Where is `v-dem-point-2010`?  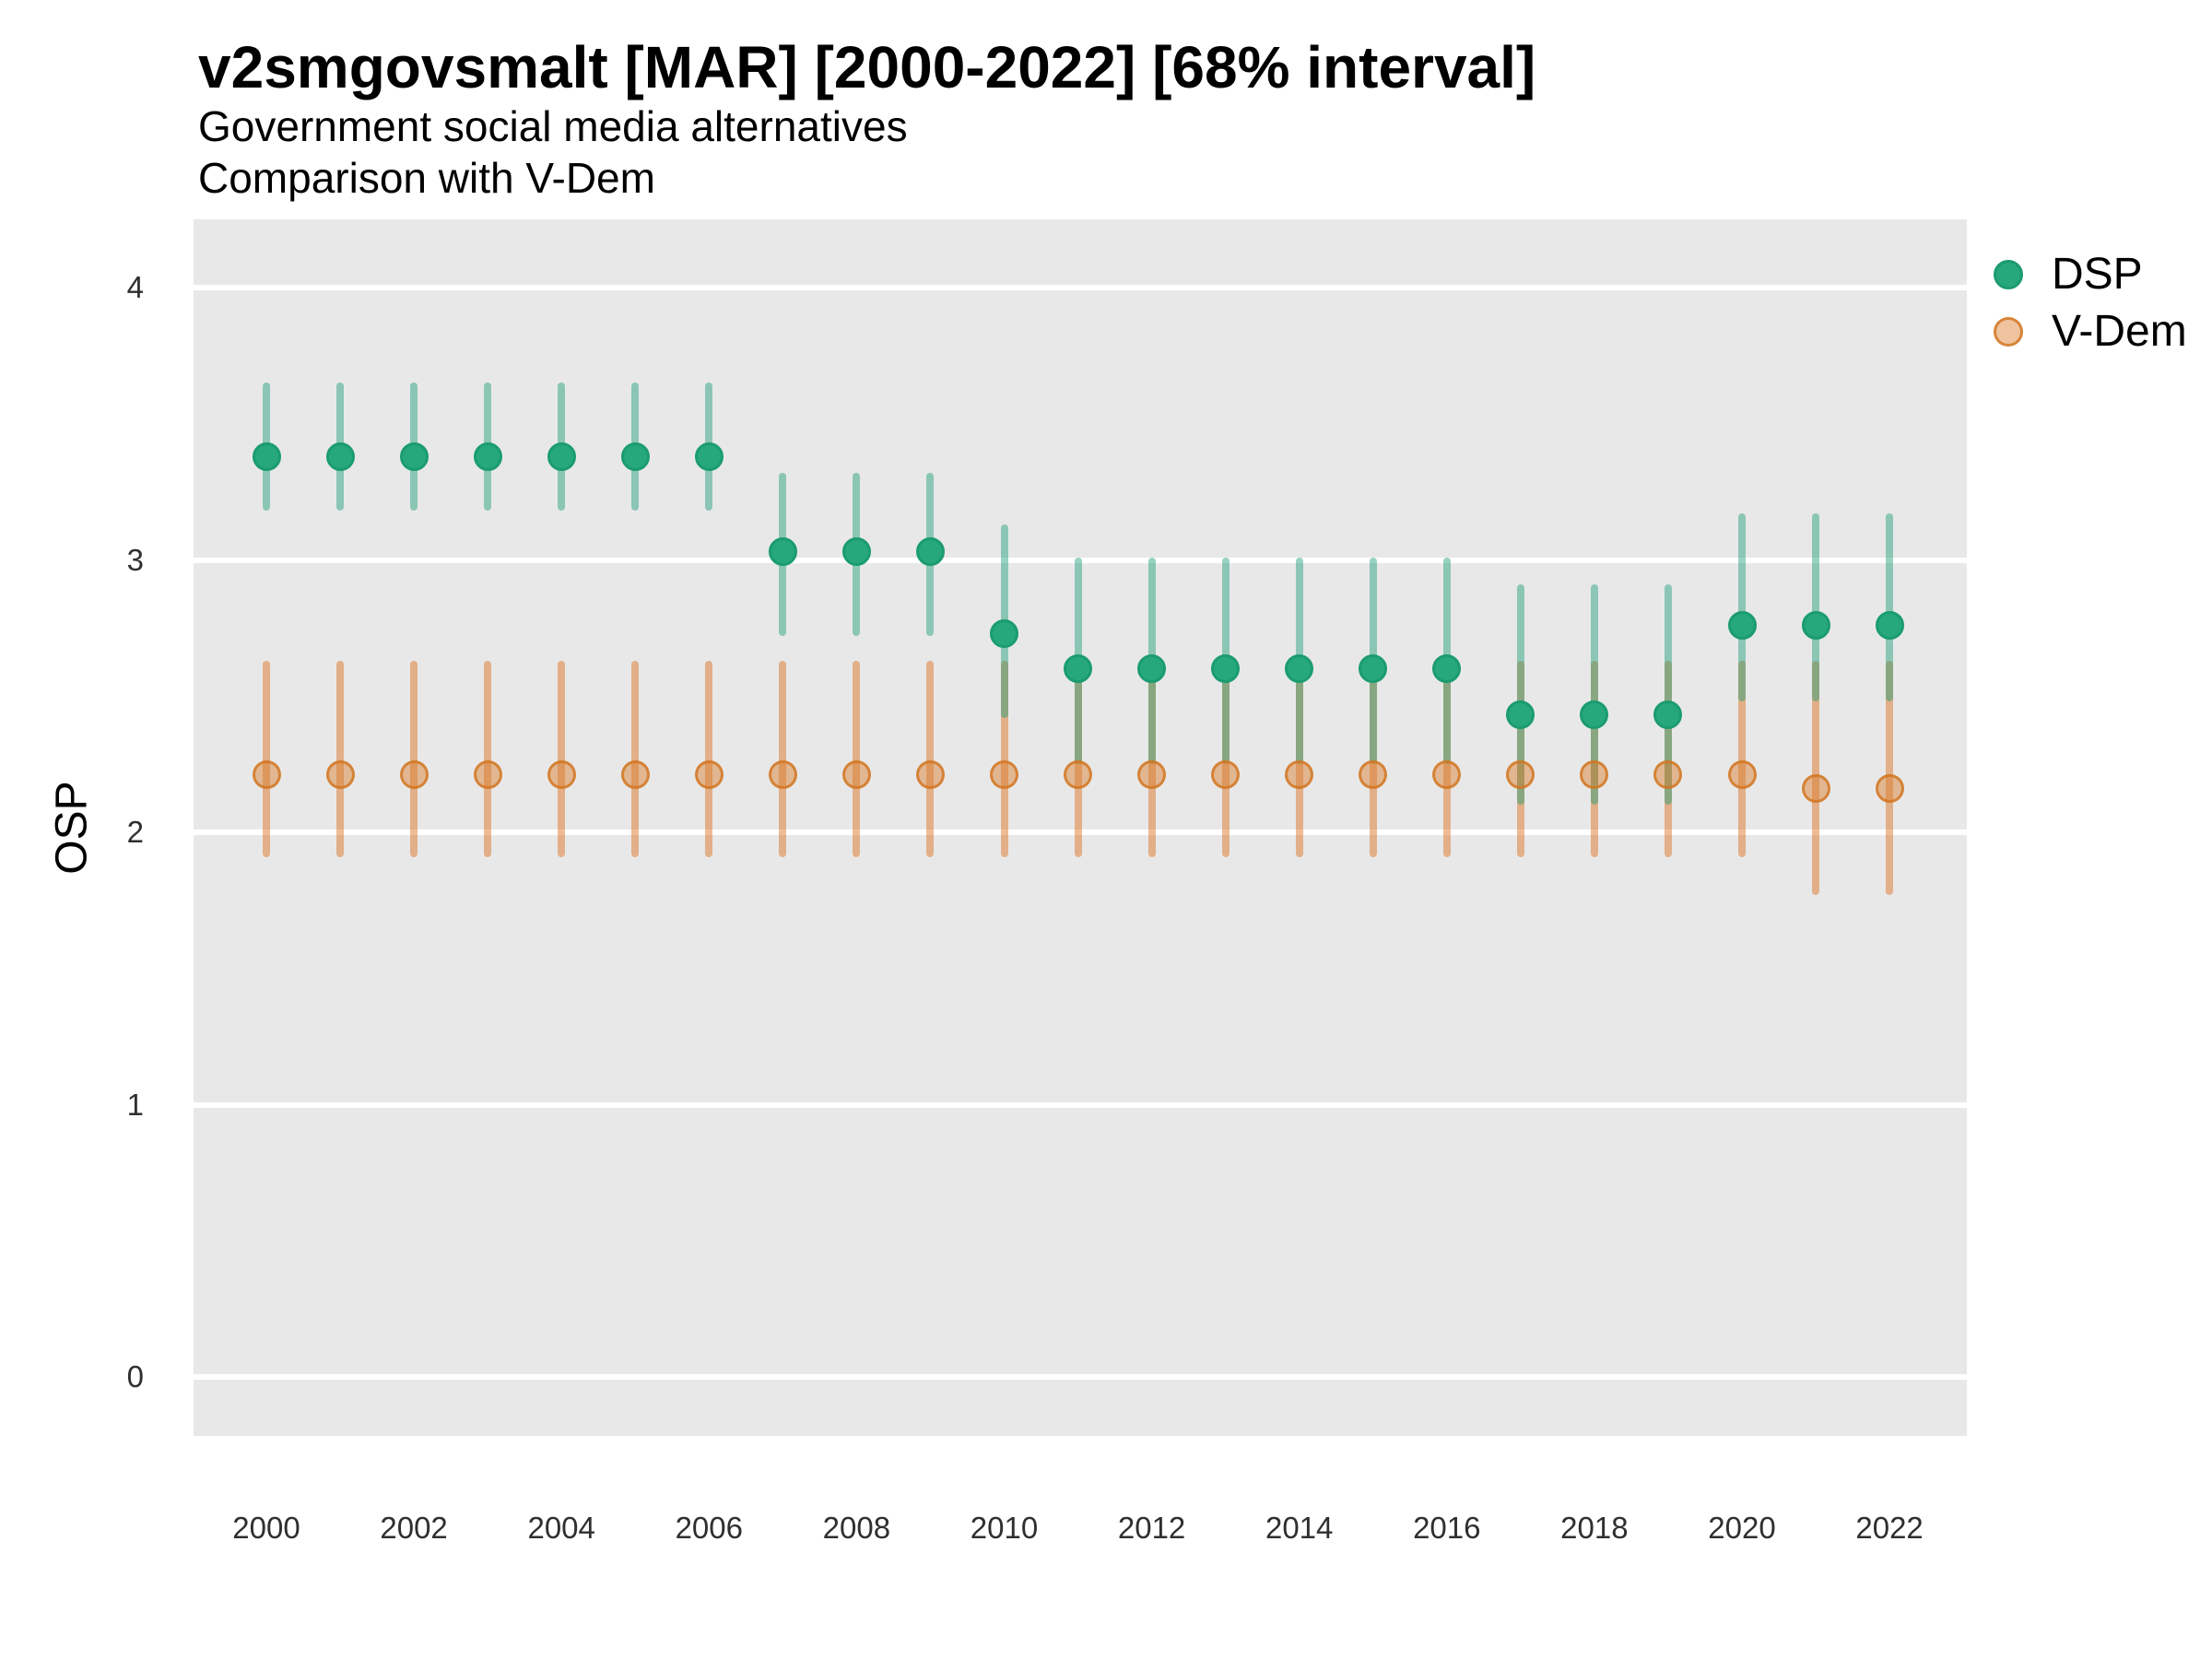 v-dem-point-2010 is located at coordinates (1004, 775).